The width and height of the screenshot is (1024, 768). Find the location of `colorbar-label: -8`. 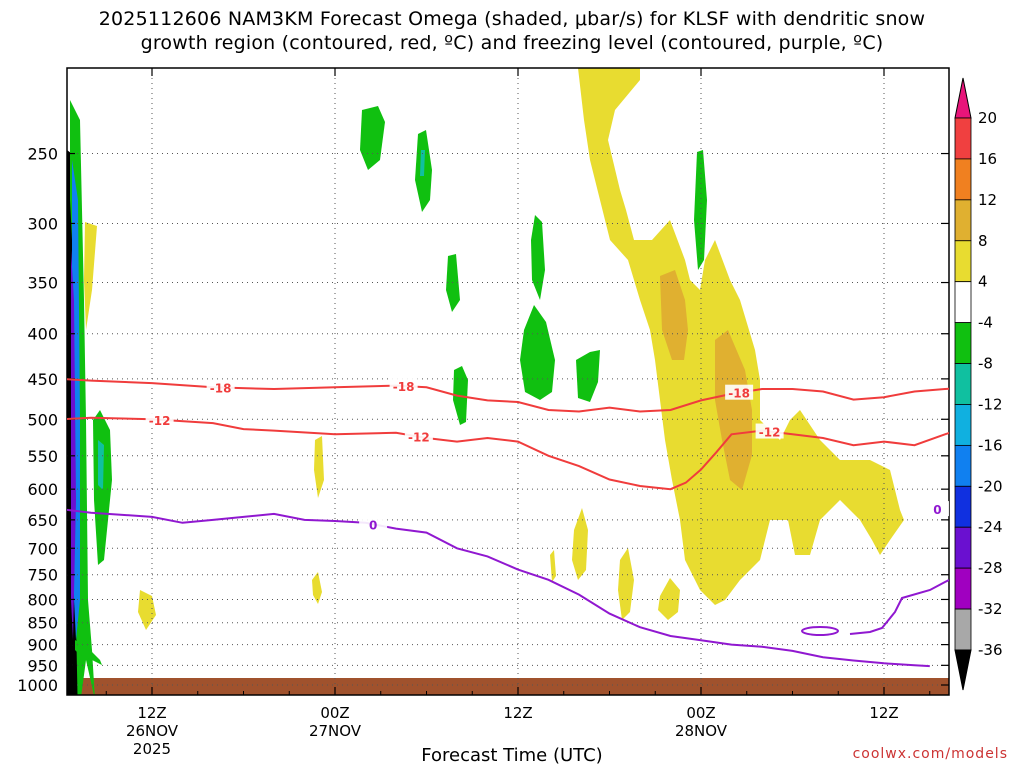

colorbar-label: -8 is located at coordinates (985, 364).